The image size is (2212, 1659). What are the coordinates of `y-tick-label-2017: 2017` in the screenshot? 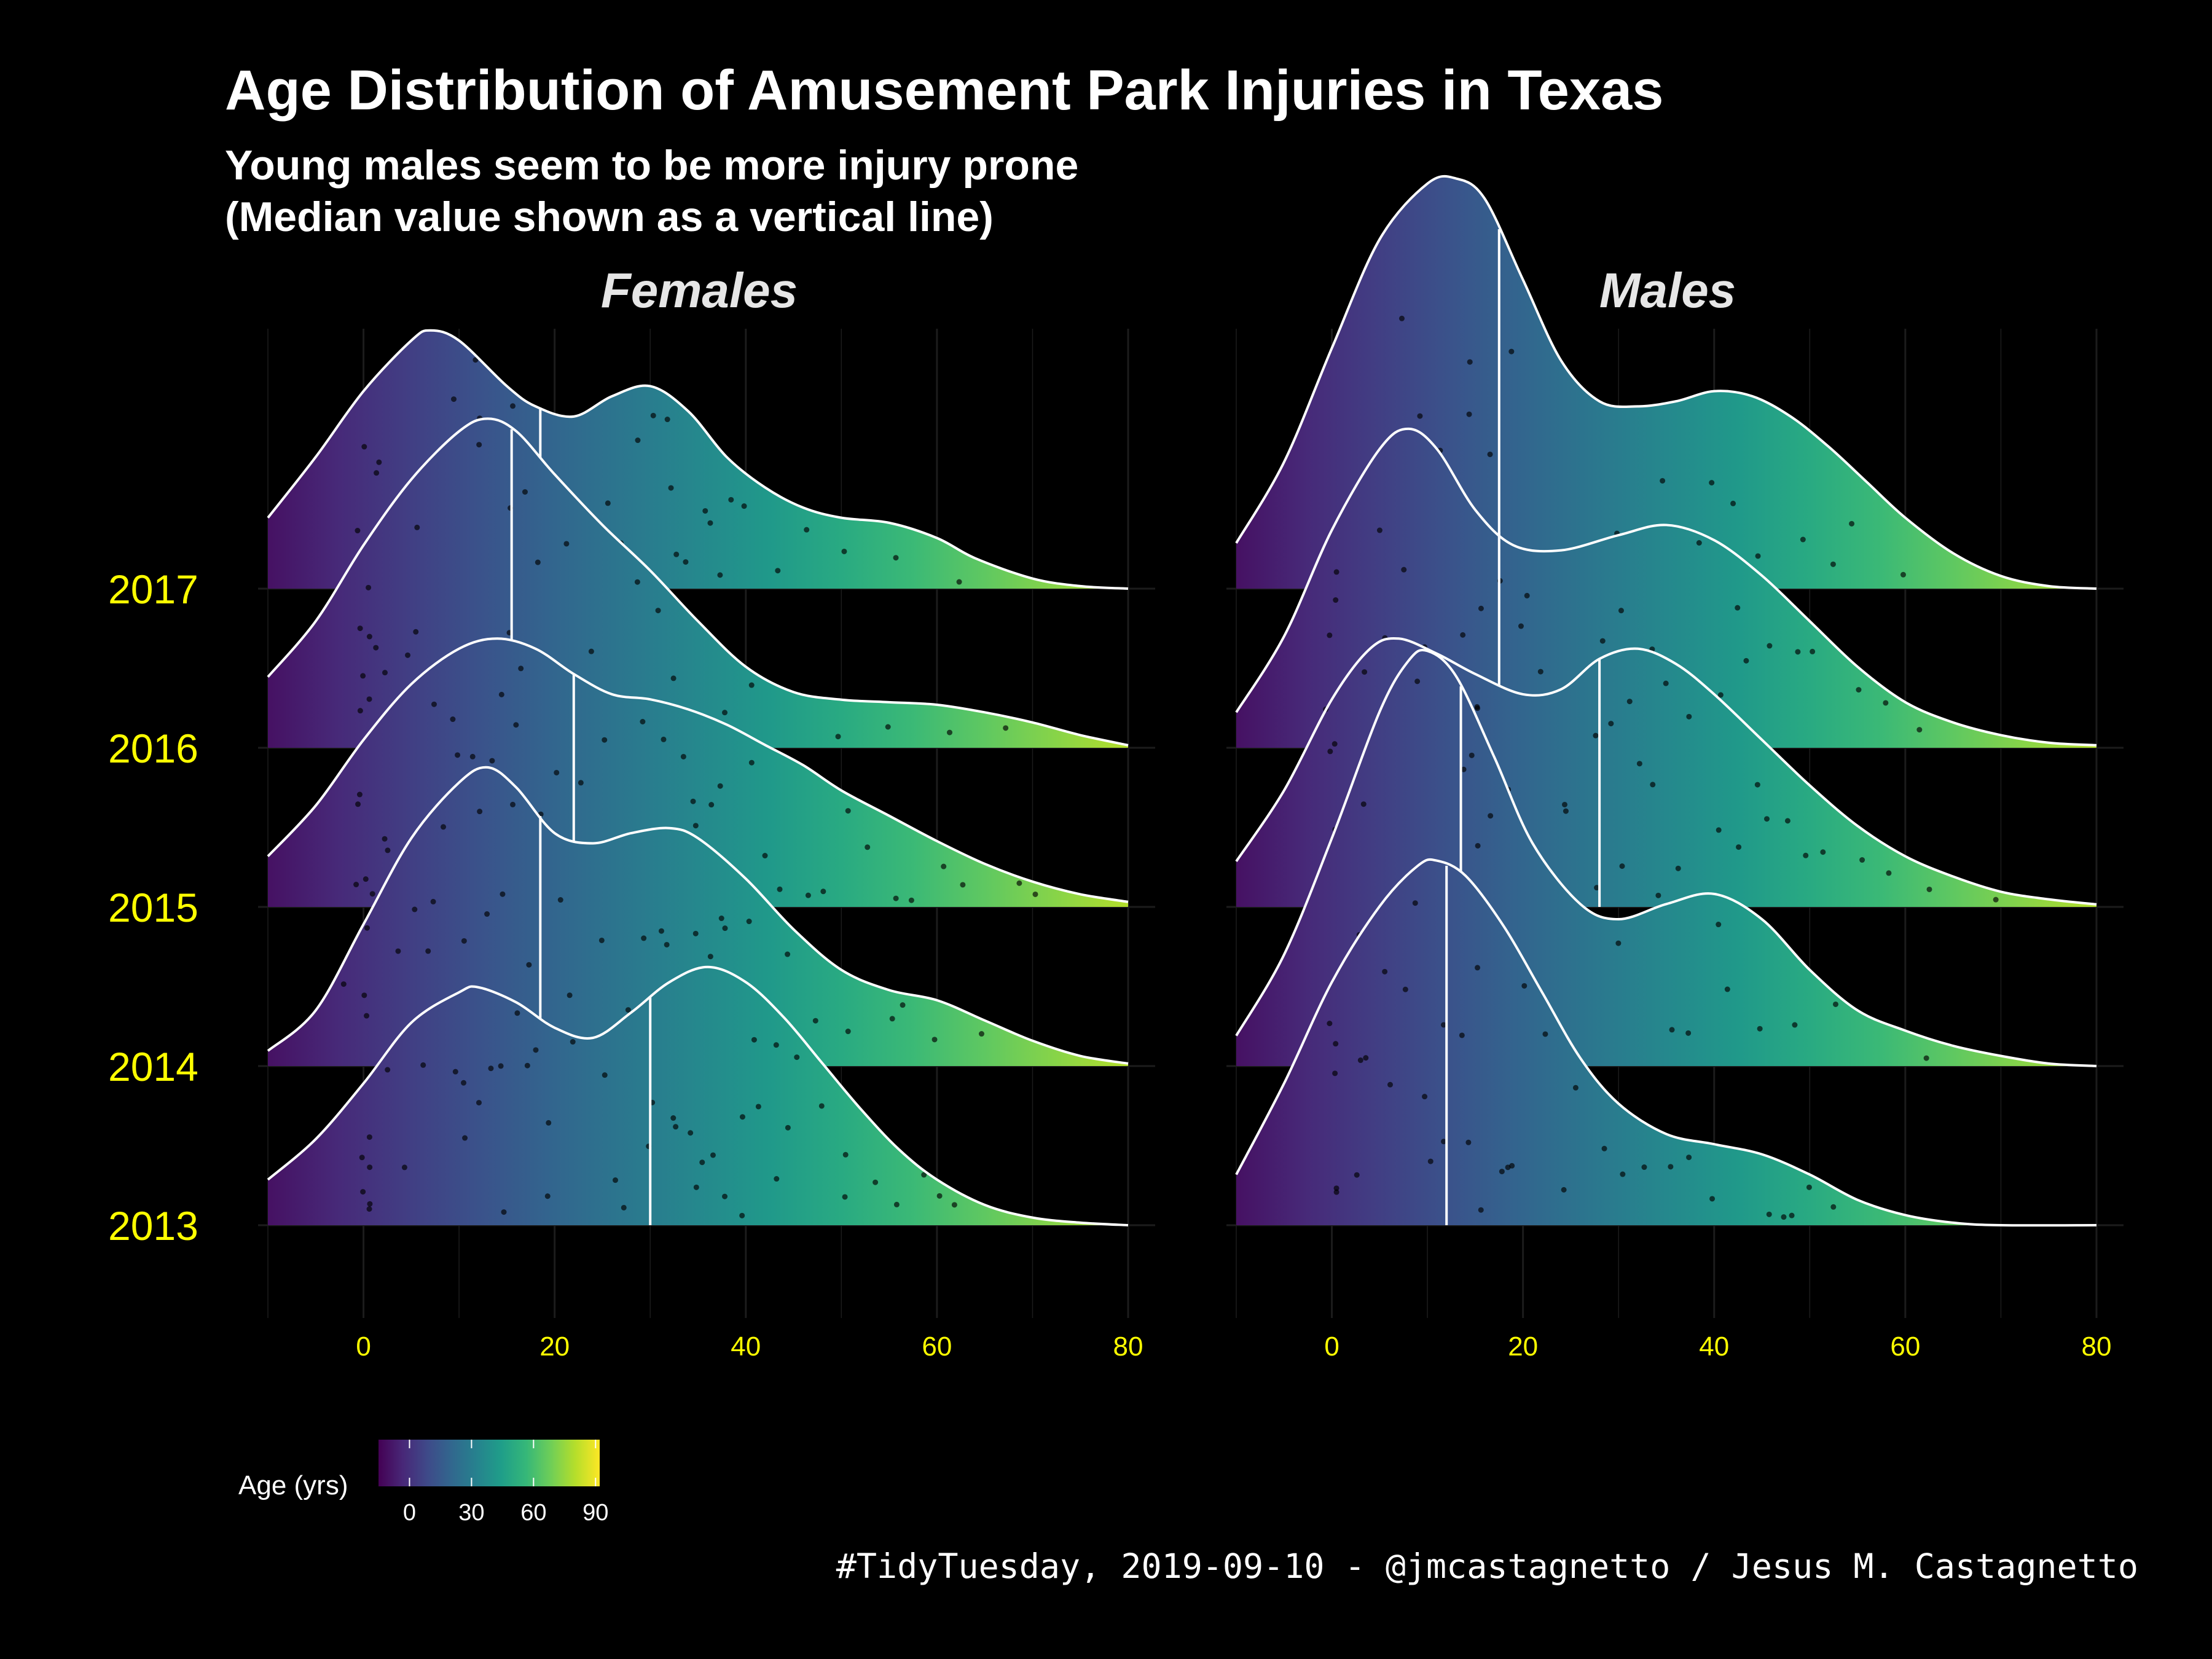 It's located at (153, 589).